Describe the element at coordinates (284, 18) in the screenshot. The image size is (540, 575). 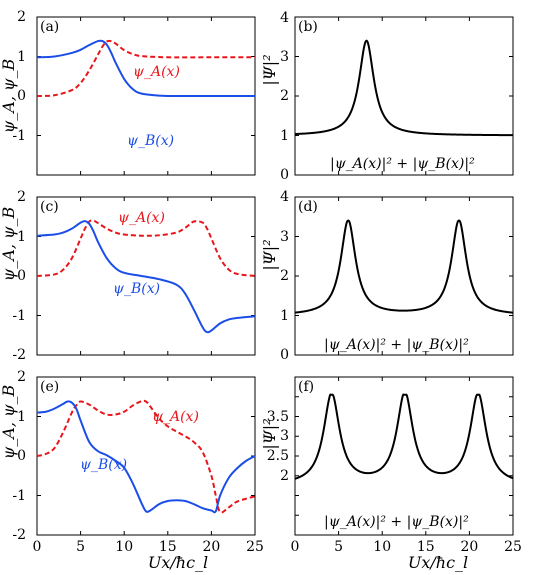
I see `panel-b-ytick-4: 4` at that location.